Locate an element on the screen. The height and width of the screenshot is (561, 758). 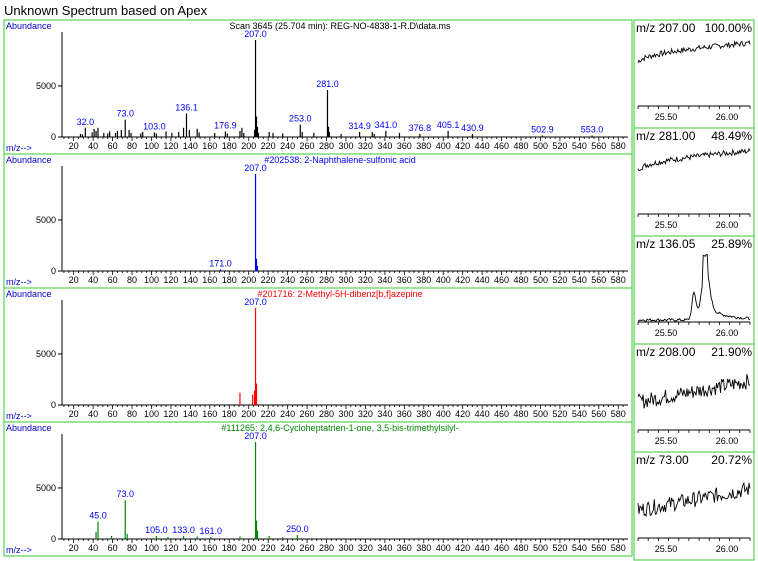
x-tick-label: 40 is located at coordinates (93, 414).